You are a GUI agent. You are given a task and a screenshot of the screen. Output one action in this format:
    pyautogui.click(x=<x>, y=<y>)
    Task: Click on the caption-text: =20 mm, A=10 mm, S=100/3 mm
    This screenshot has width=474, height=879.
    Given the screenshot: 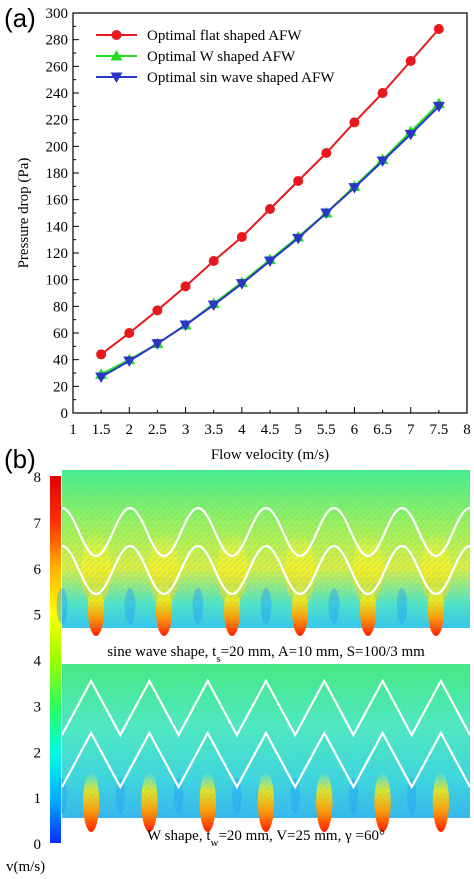 What is the action you would take?
    pyautogui.click(x=323, y=652)
    